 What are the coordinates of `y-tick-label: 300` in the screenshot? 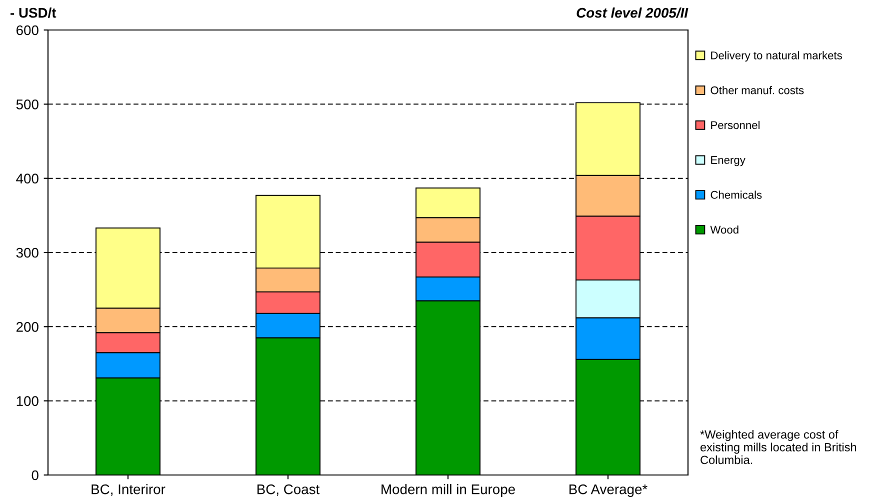 It's located at (27, 253).